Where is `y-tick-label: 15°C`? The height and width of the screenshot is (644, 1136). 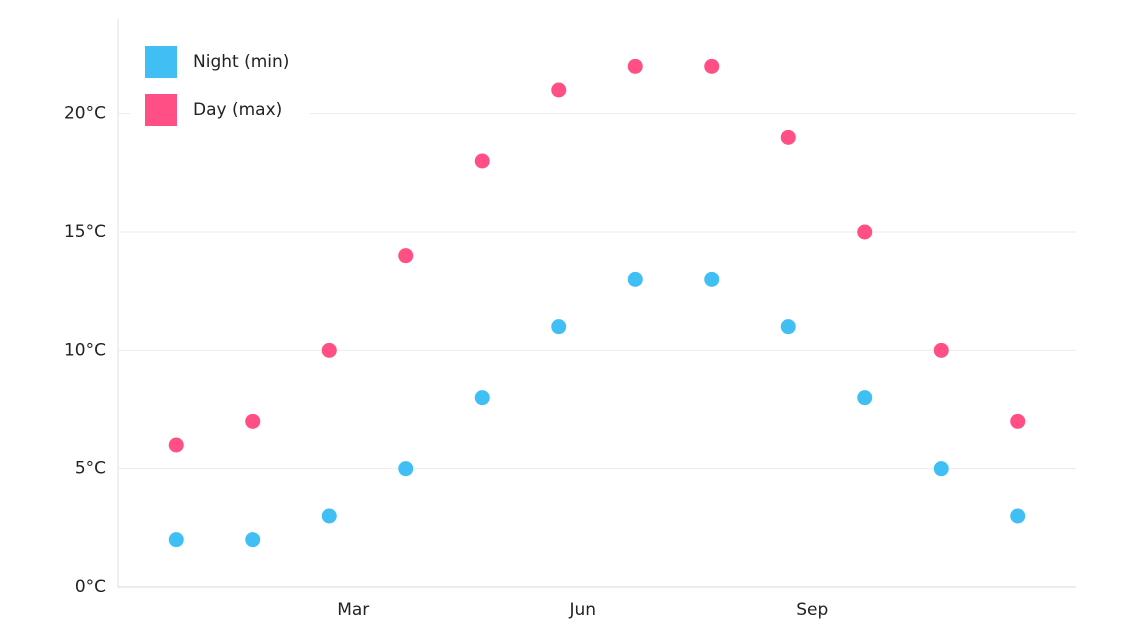 y-tick-label: 15°C is located at coordinates (85, 232).